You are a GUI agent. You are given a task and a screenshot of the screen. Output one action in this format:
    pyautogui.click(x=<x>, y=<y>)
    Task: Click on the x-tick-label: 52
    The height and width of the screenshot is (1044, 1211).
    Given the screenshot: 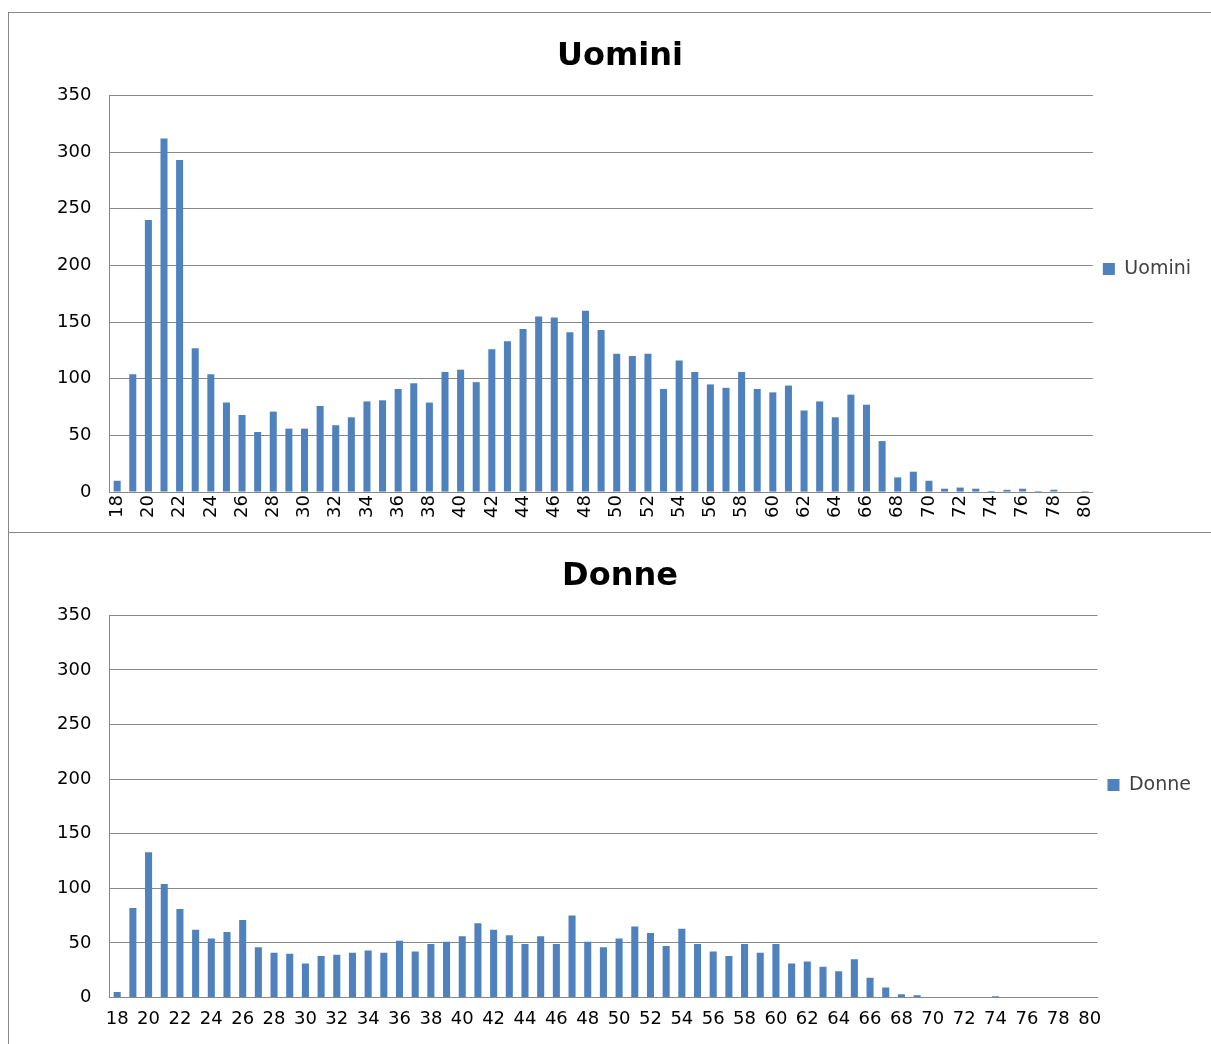 What is the action you would take?
    pyautogui.click(x=650, y=1017)
    